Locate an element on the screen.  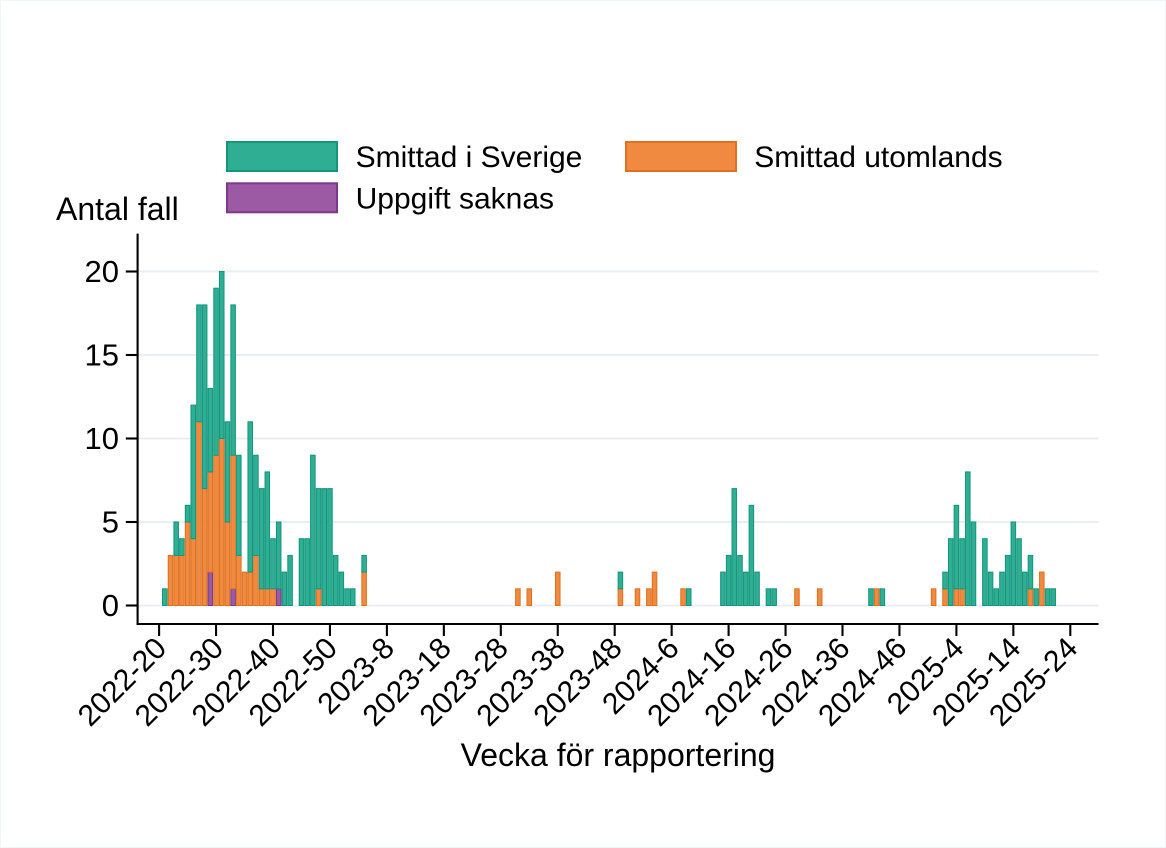
svg-text: 20 is located at coordinates (102, 271).